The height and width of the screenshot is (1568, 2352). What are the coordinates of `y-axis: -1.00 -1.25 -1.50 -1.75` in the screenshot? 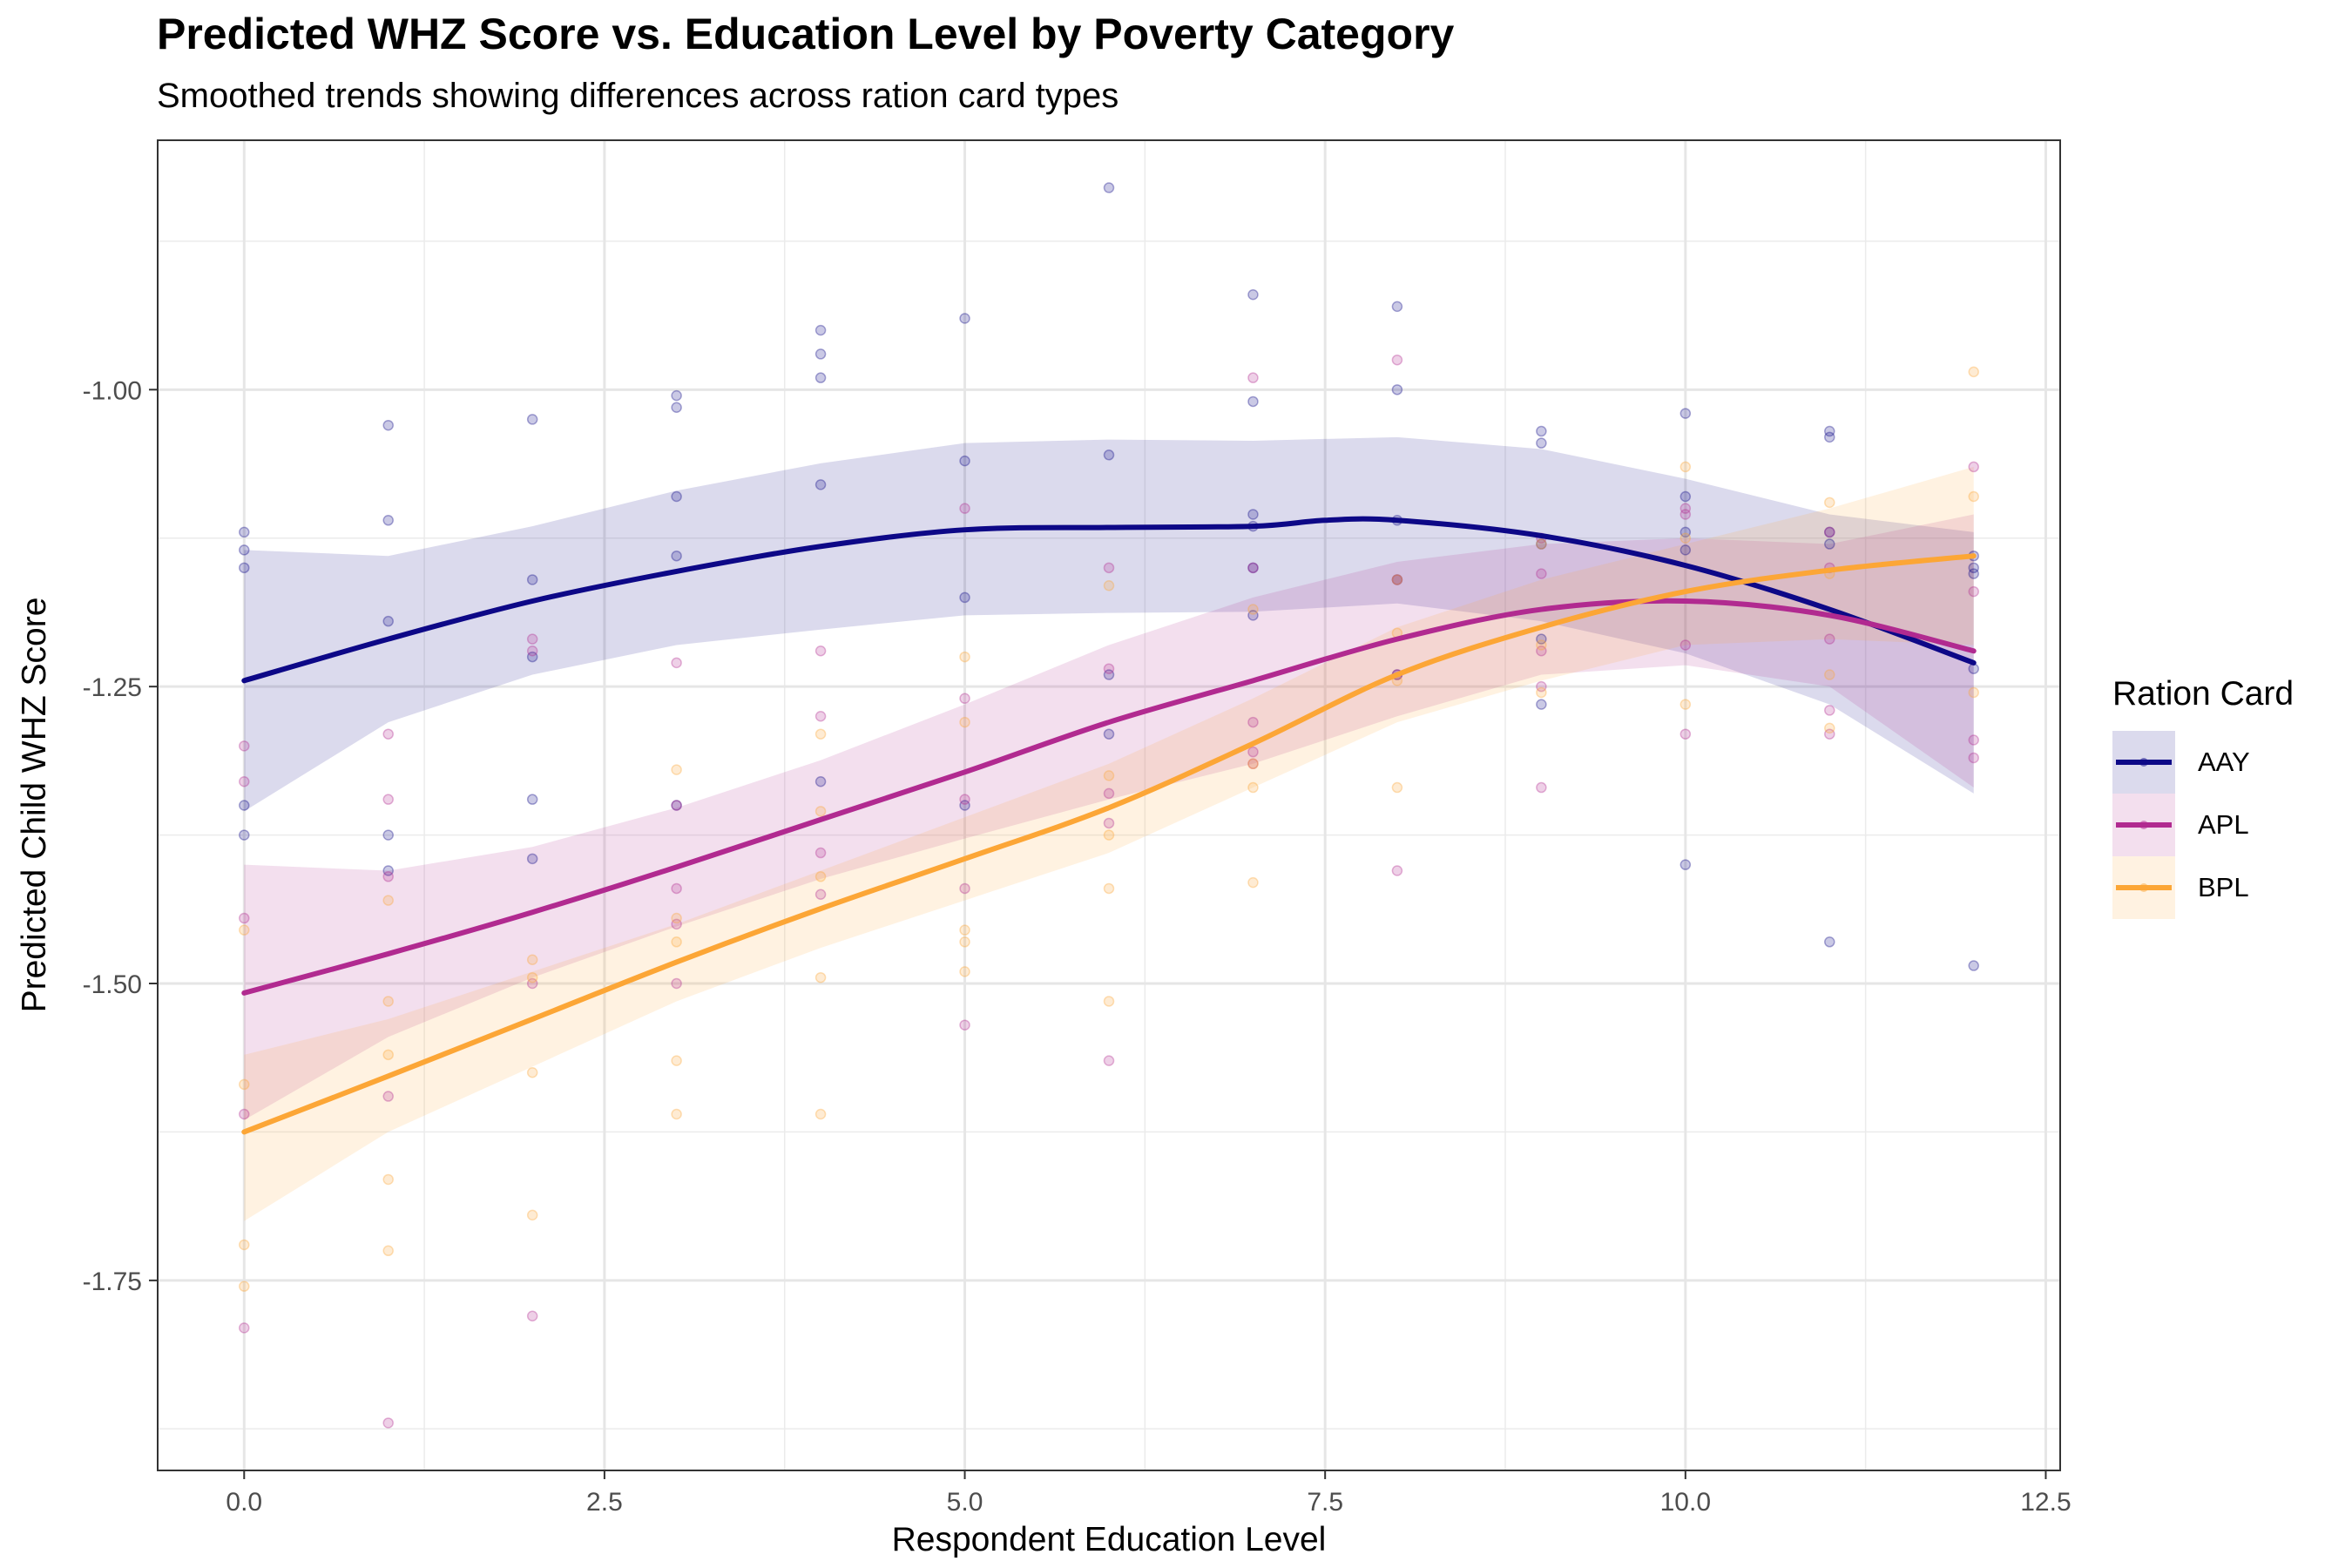 It's located at (120, 836).